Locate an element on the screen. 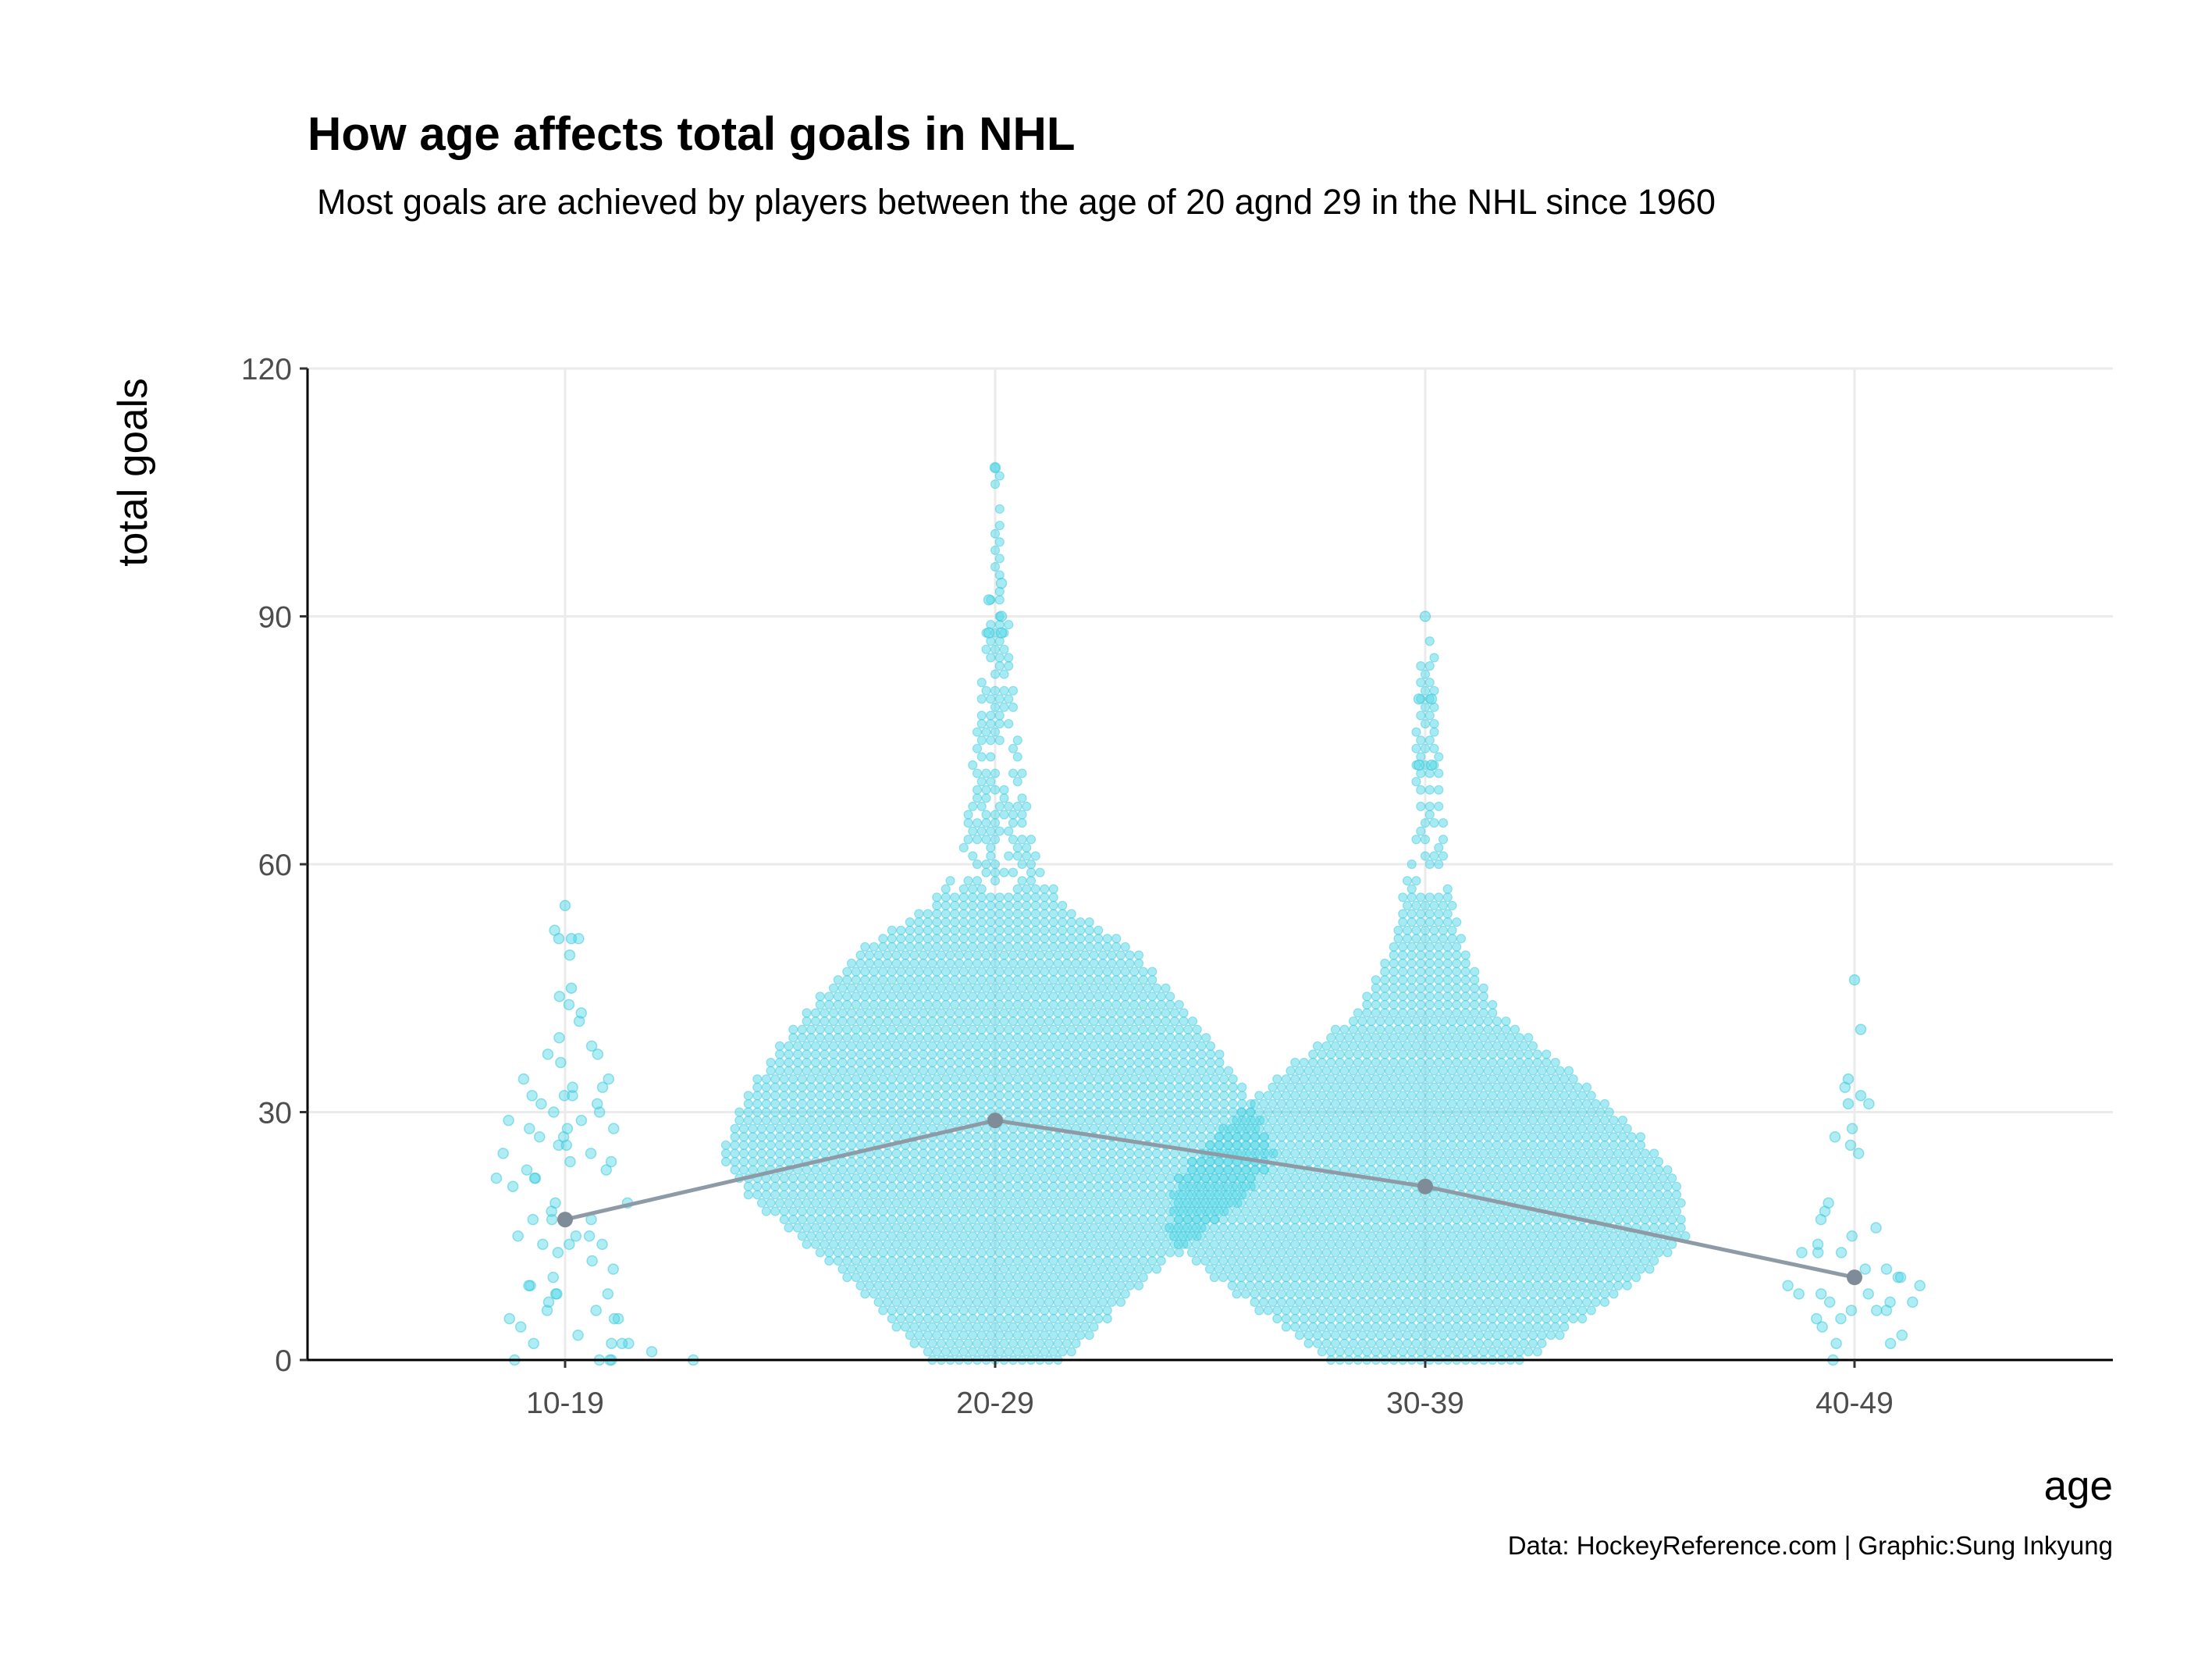  y-tick-label: 60 is located at coordinates (275, 865).